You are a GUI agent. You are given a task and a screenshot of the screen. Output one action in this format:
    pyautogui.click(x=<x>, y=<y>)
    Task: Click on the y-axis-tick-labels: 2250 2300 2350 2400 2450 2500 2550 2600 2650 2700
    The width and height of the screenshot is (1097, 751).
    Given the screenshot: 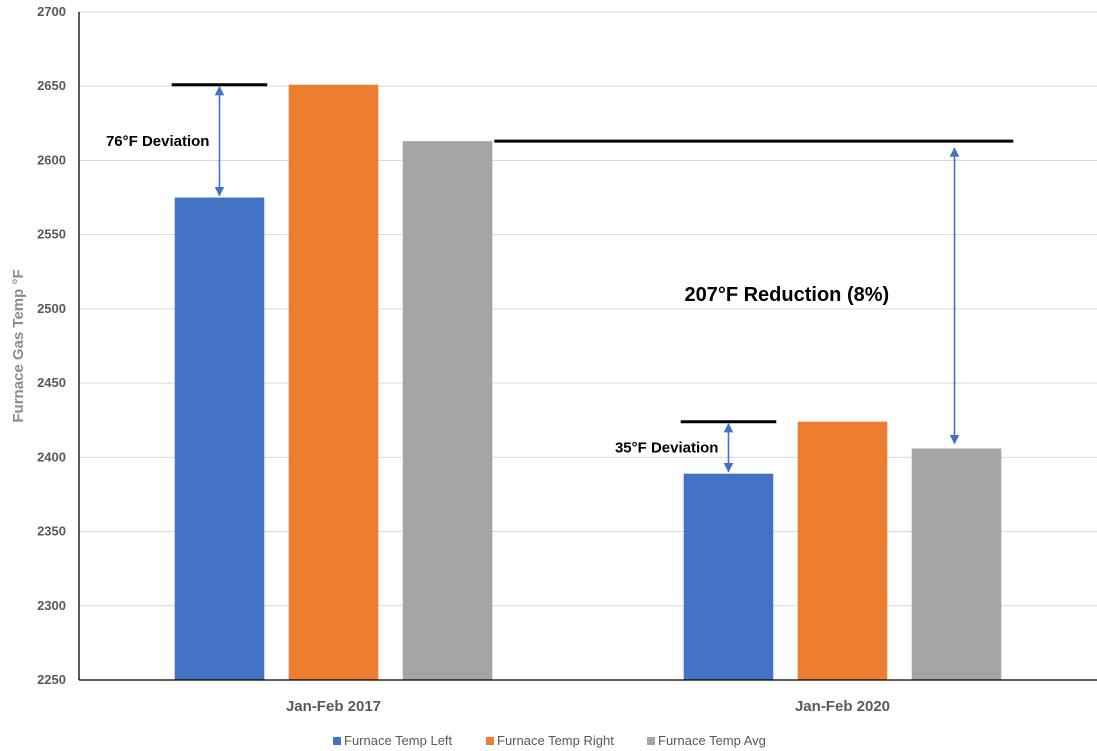 What is the action you would take?
    pyautogui.click(x=51, y=345)
    